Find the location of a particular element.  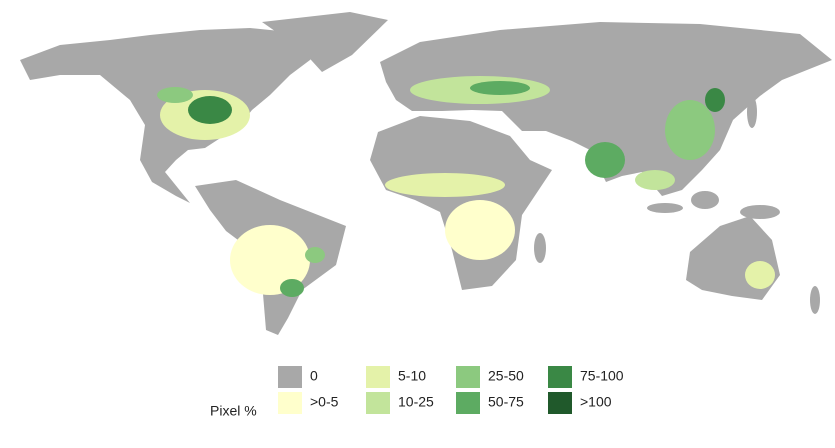

japan is located at coordinates (752, 112).